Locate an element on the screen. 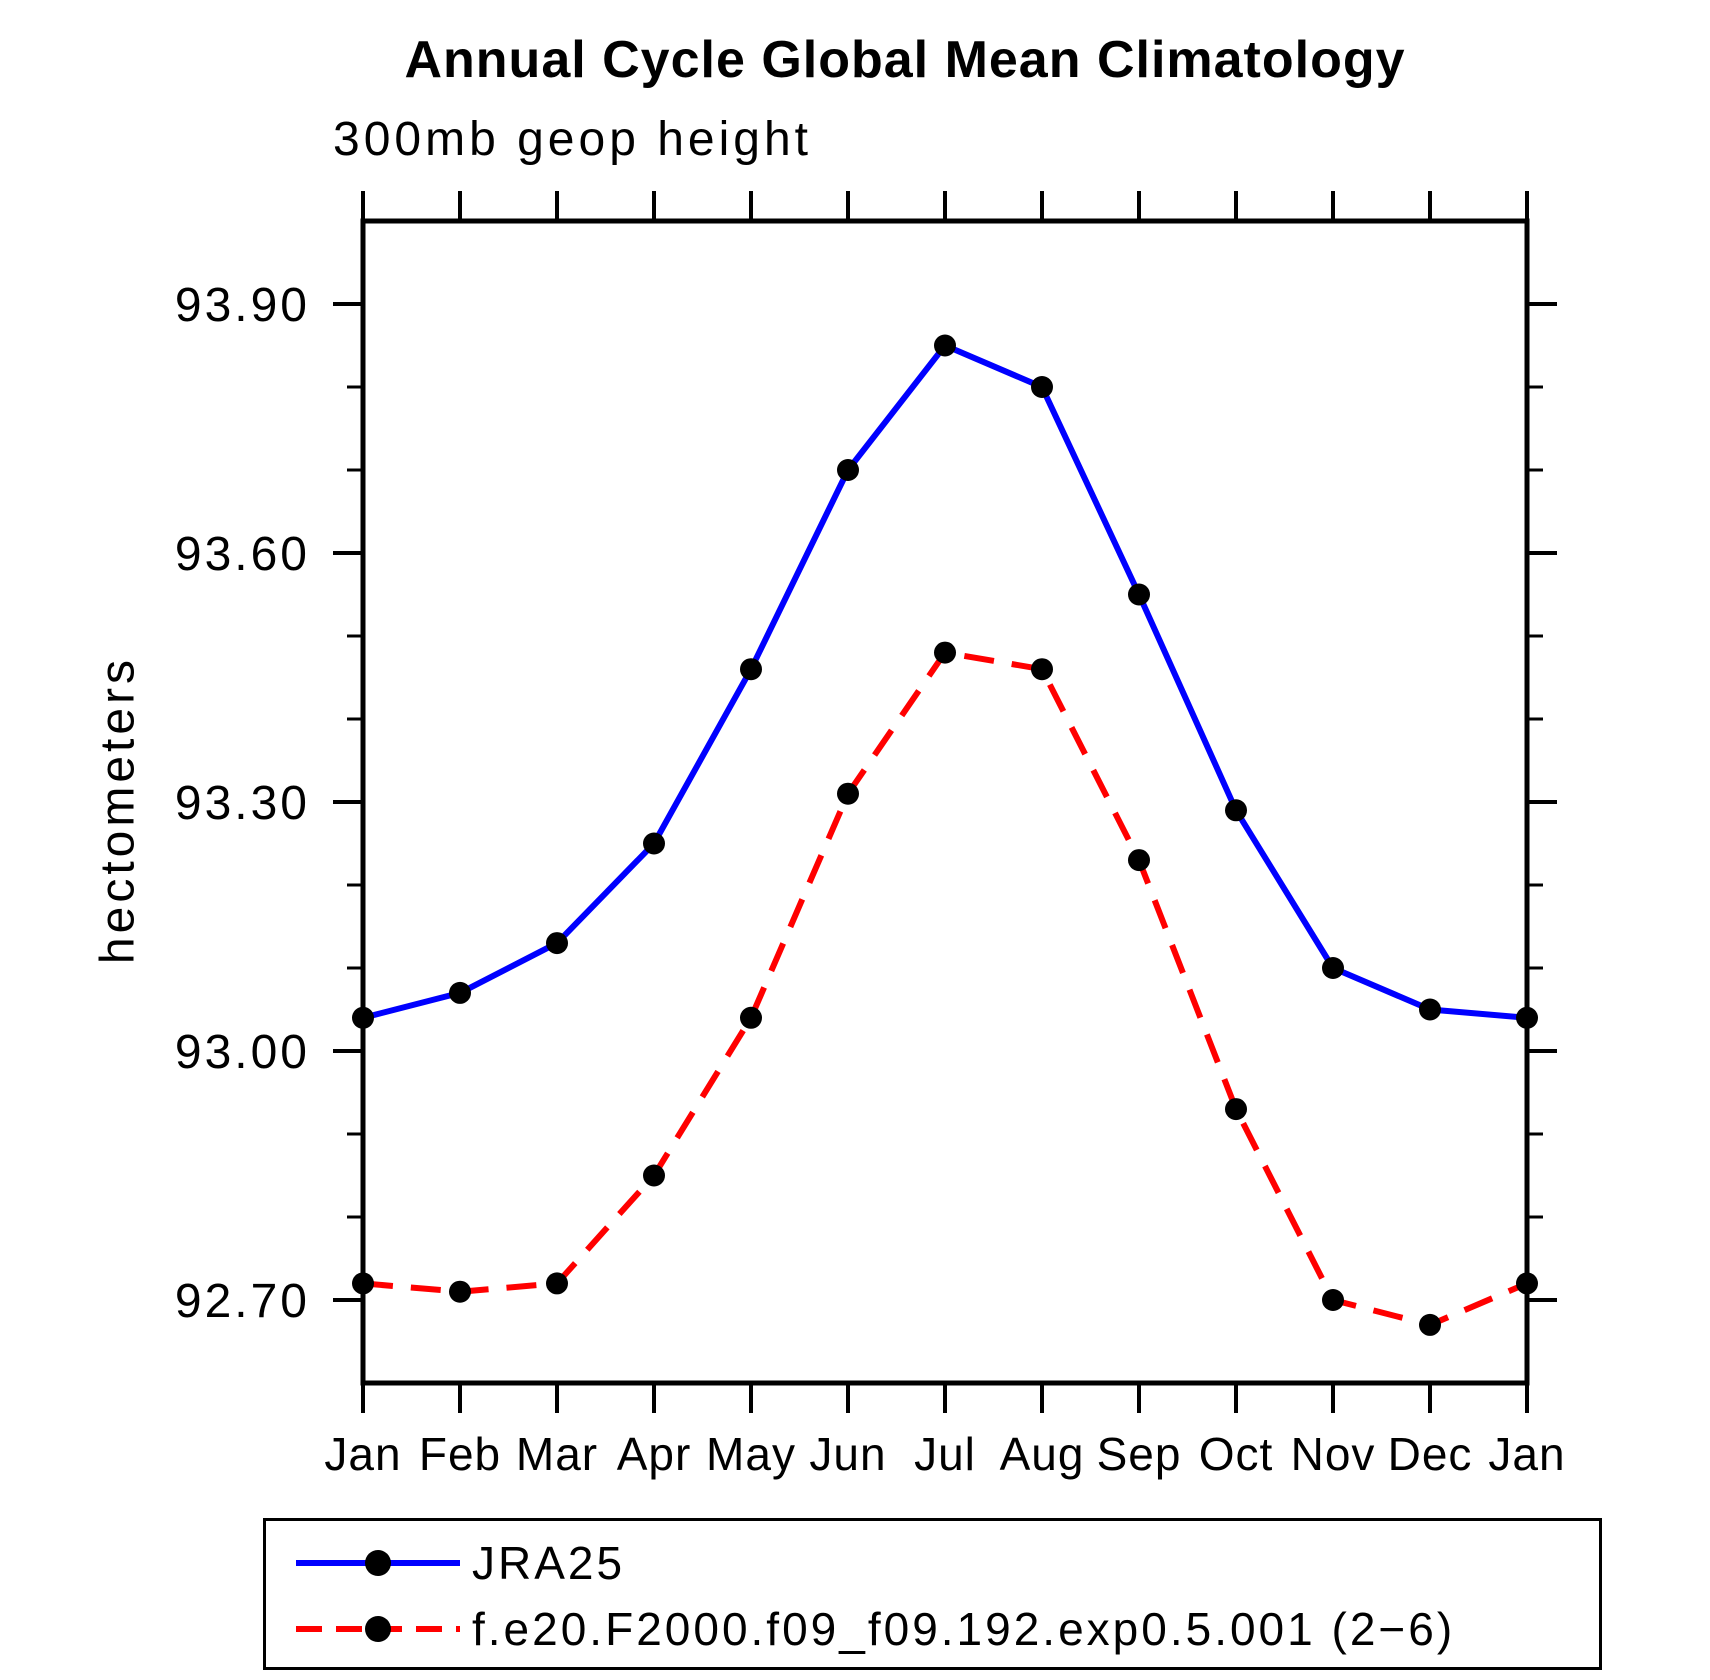 This screenshot has width=1710, height=1680. y-tick-label: 93.60 is located at coordinates (242, 554).